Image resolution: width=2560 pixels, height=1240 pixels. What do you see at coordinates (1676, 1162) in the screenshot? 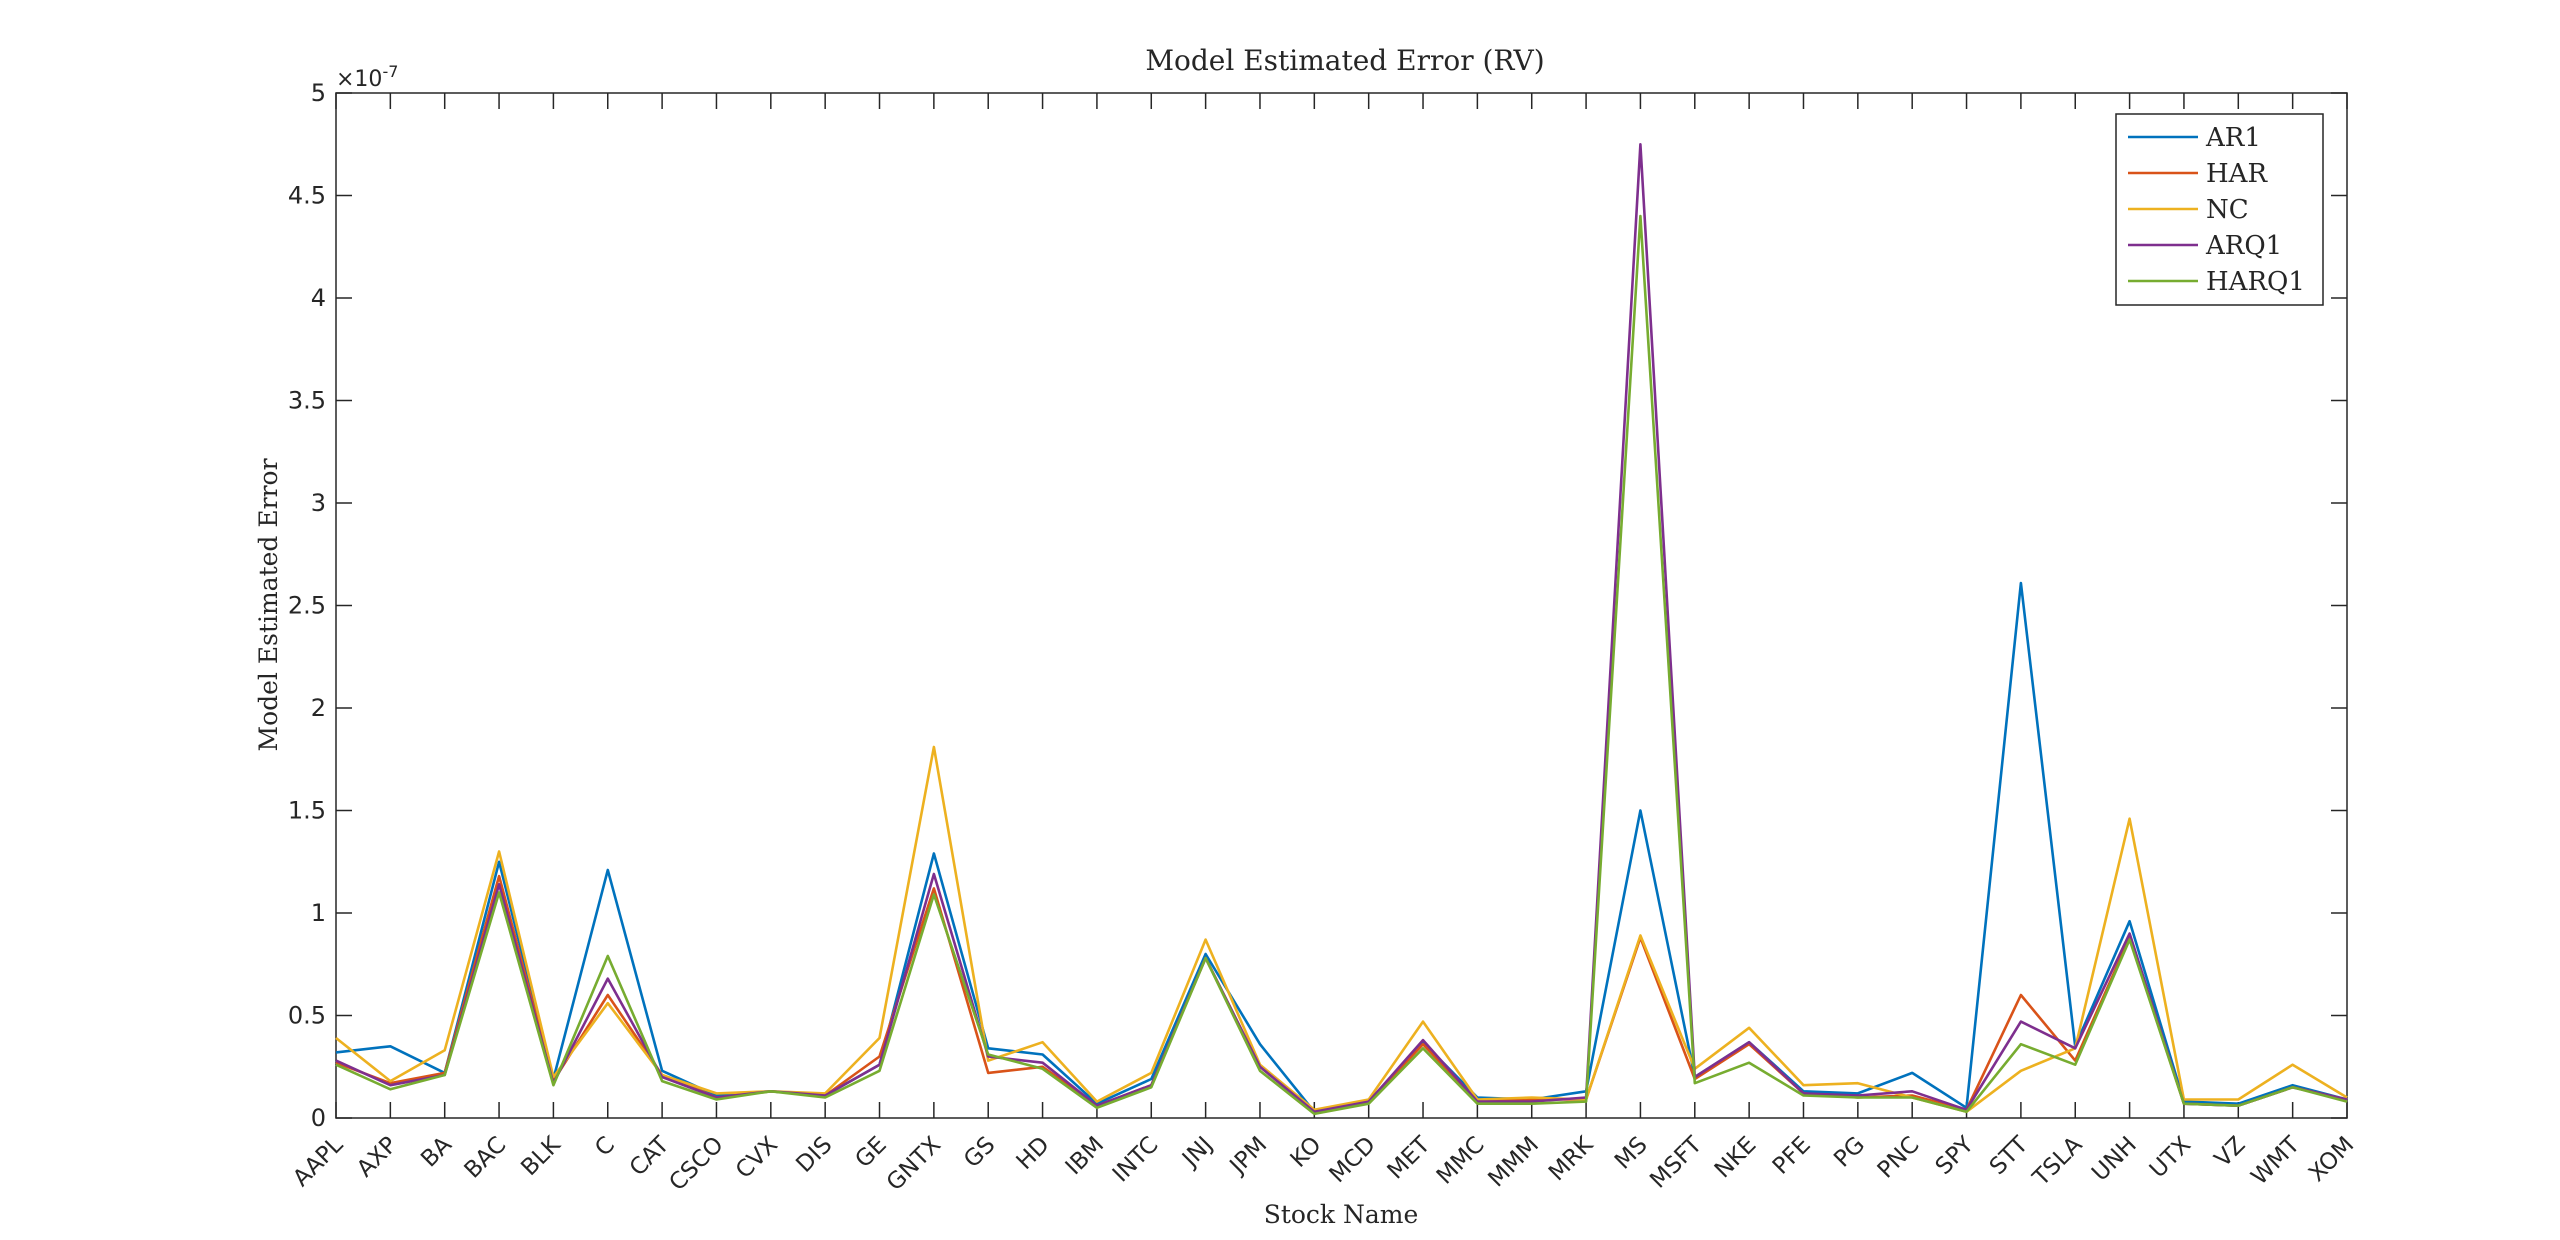
I see `x-tick-label: MSFT` at bounding box center [1676, 1162].